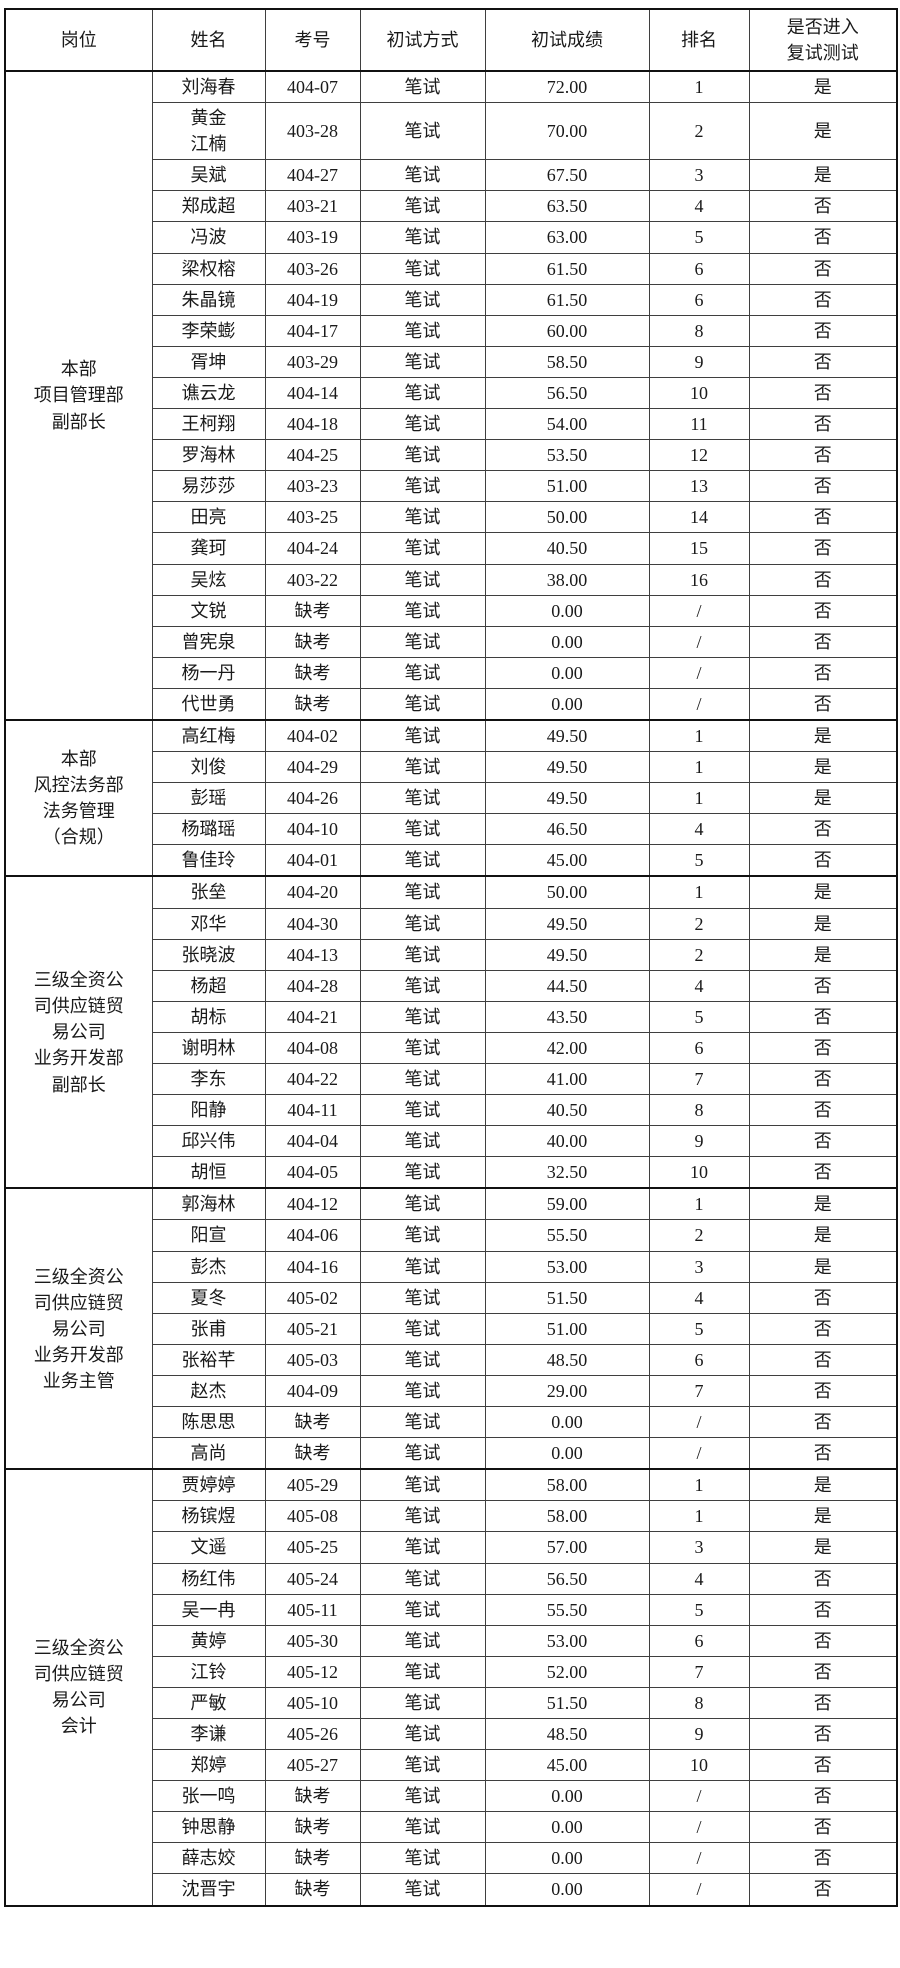  I want to click on name-cell: 杨镔煜, so click(208, 1516).